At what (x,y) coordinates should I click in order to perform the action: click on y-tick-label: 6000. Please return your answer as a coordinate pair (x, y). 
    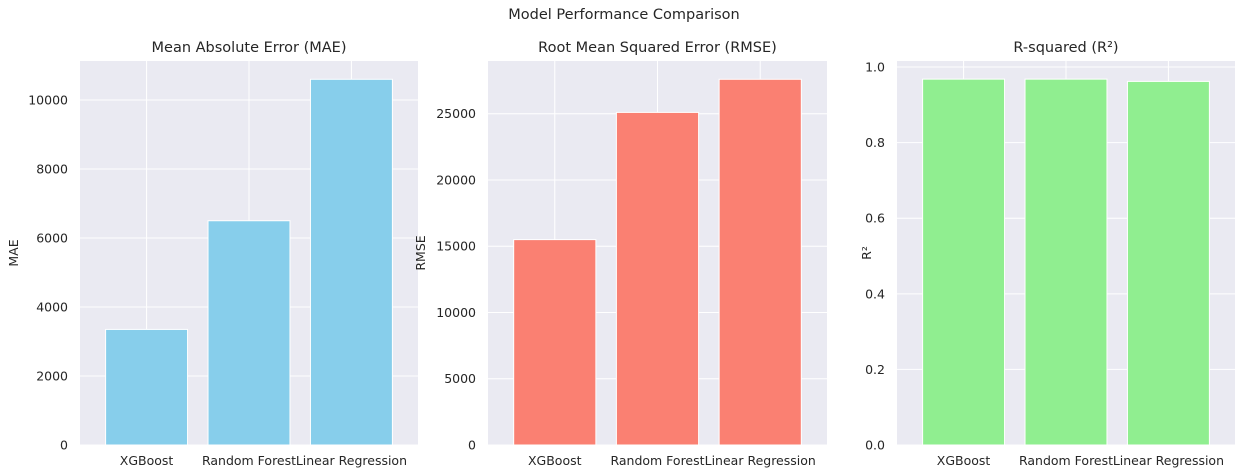
    Looking at the image, I should click on (52, 237).